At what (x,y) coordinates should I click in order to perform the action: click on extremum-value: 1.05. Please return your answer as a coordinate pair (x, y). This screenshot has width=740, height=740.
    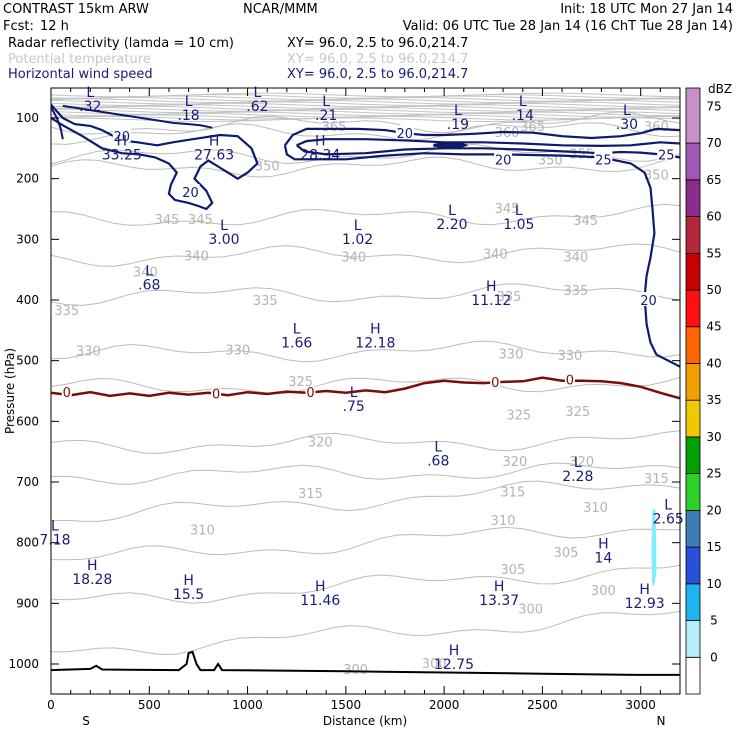
    Looking at the image, I should click on (518, 225).